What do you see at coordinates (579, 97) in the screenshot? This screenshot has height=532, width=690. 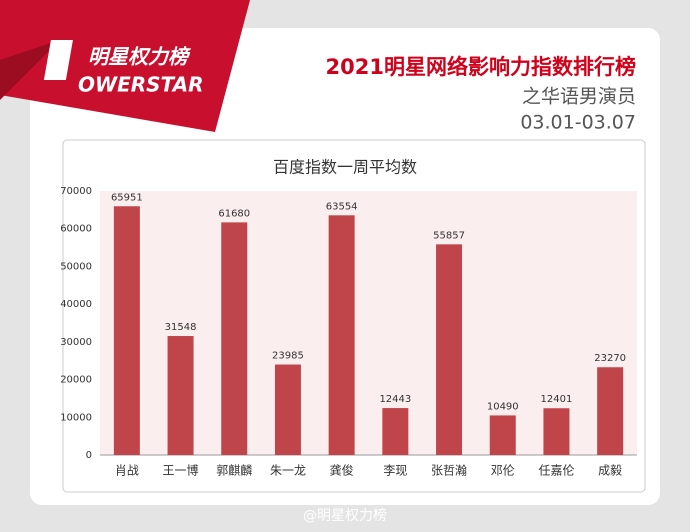 I see `subtitle: 之华语男演员` at bounding box center [579, 97].